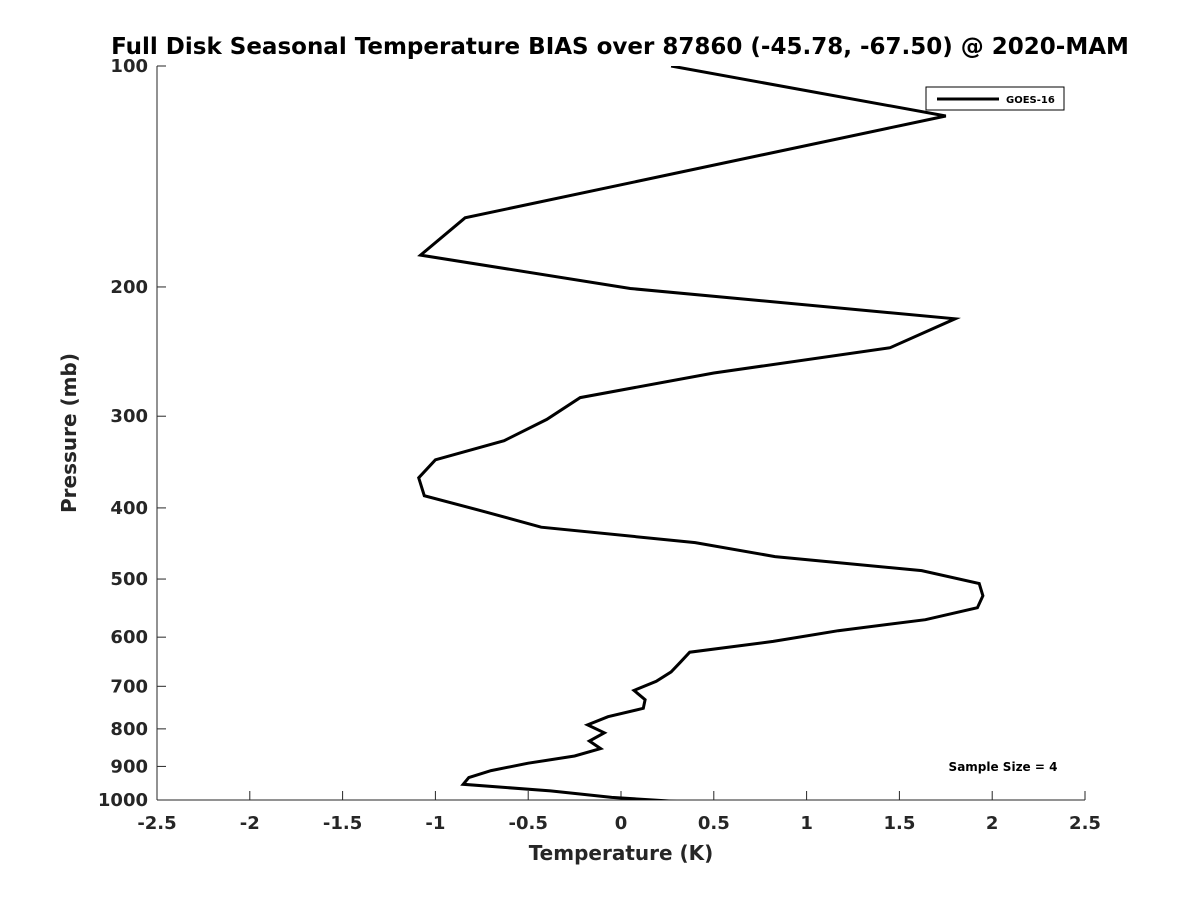  I want to click on y-axis-label: Pressure (mb), so click(69, 433).